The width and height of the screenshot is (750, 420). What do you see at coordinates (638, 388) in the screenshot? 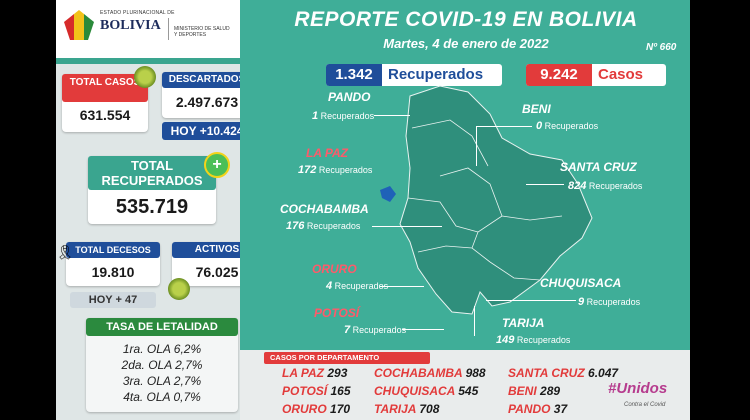
I see `campaign-logo: #Unidos` at bounding box center [638, 388].